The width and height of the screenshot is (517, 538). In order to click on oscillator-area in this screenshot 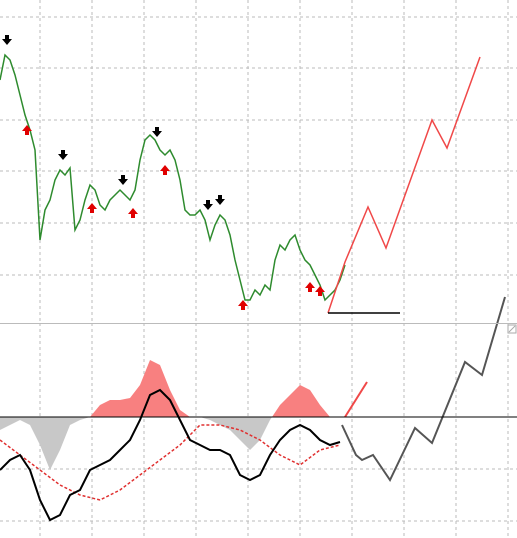, I will do `click(165, 388)`.